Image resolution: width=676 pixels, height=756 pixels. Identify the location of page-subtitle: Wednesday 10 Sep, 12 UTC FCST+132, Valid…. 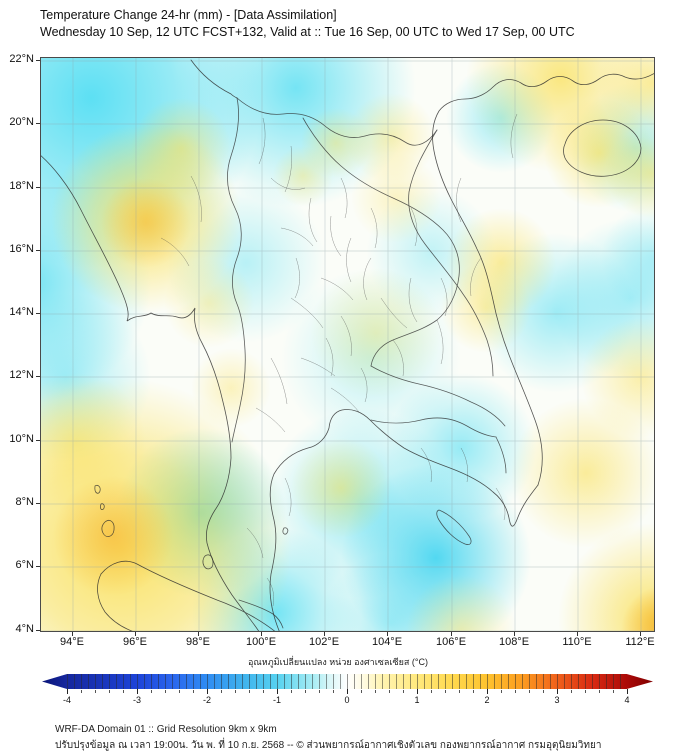
(307, 32).